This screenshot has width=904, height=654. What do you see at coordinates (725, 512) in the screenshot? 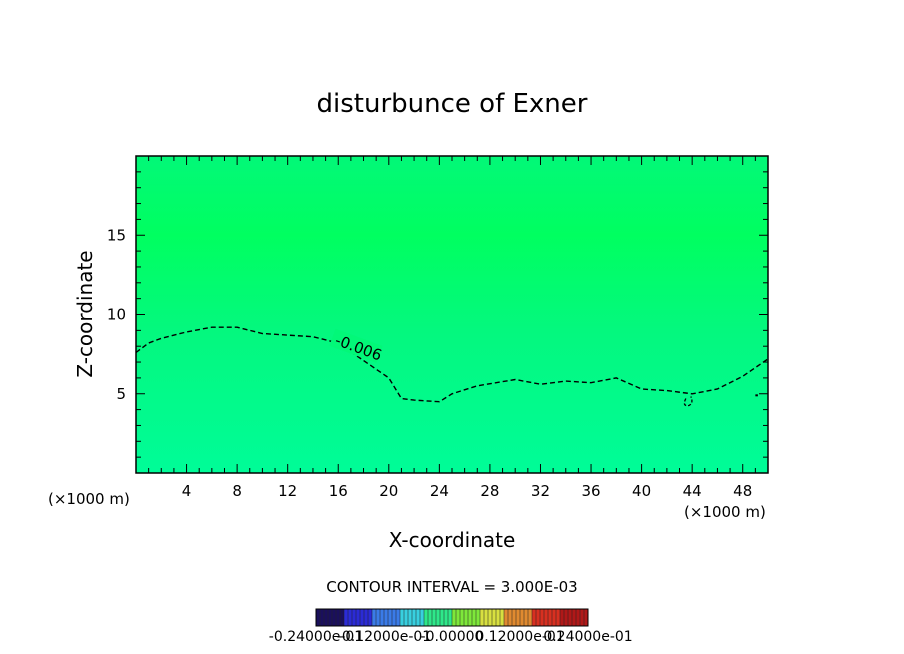
I see `x-unit-right: (×1000 m)` at bounding box center [725, 512].